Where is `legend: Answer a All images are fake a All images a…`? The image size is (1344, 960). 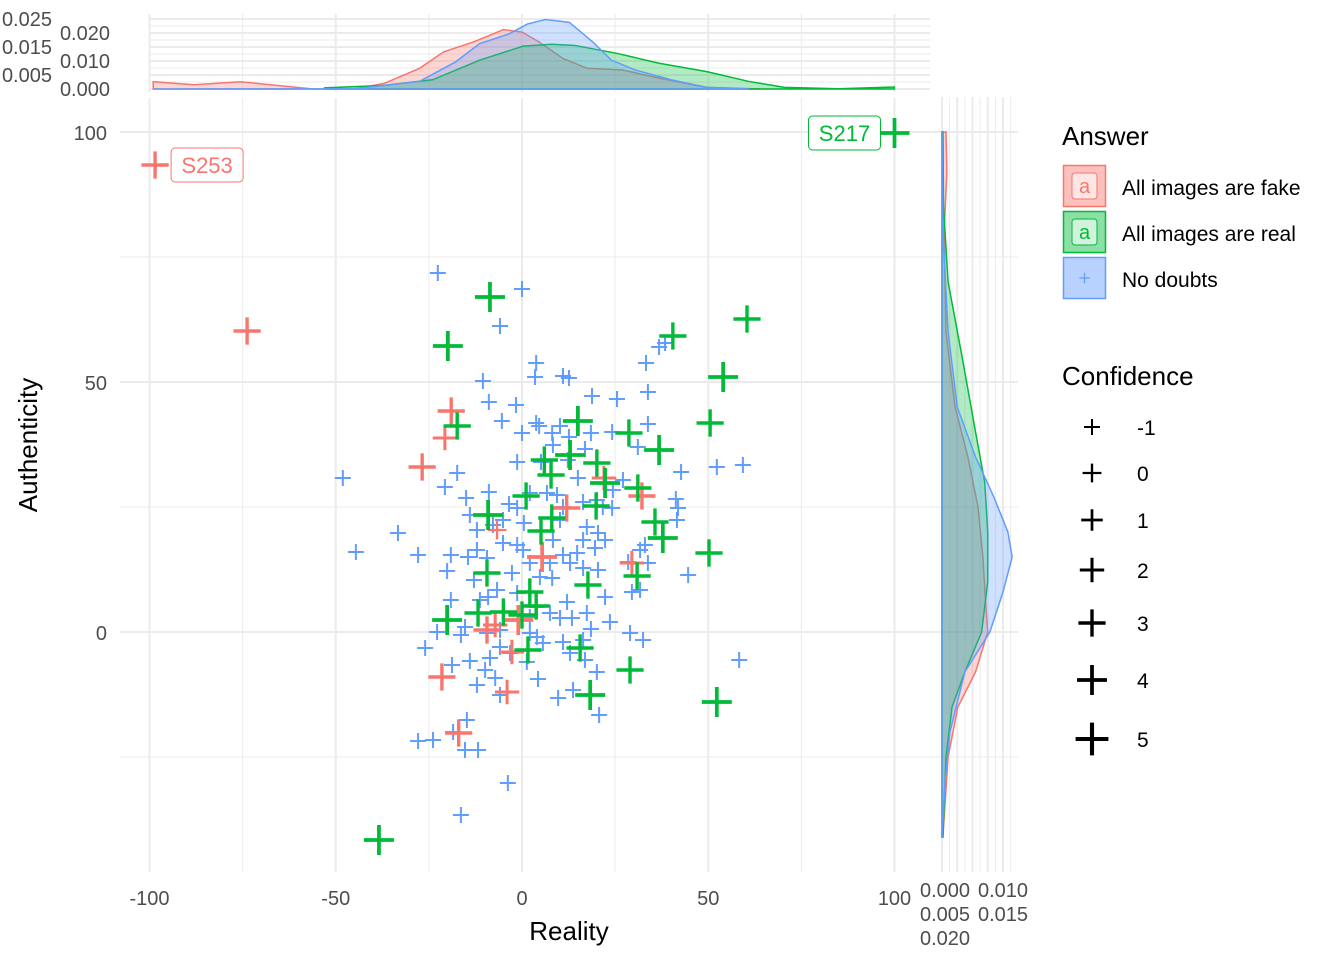
legend: Answer a All images are fake a All images a… is located at coordinates (1181, 438).